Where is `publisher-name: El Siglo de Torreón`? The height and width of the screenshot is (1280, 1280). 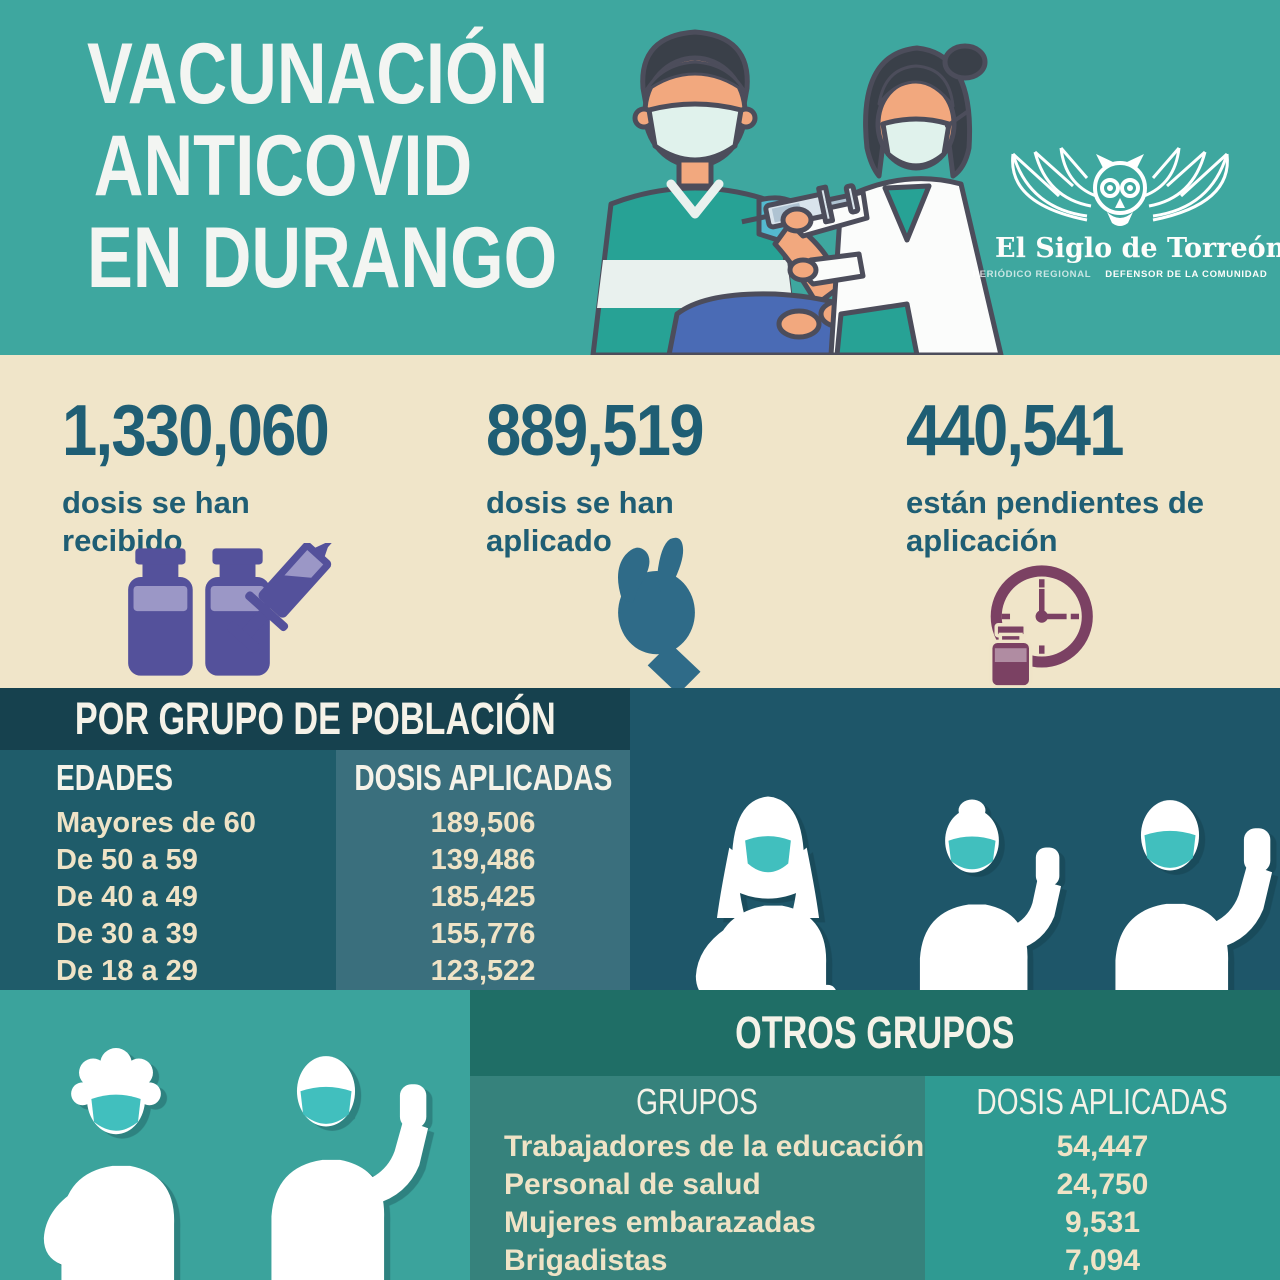 publisher-name: El Siglo de Torreón is located at coordinates (1137, 248).